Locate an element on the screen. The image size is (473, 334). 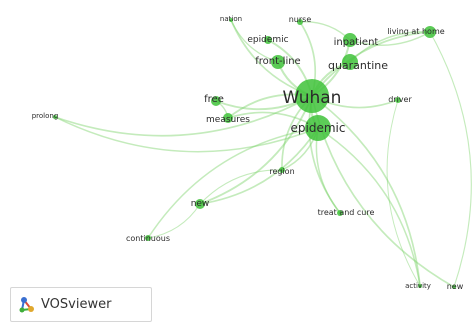
link-wuhan-treat_and_cure is located at coordinates (324, 154).